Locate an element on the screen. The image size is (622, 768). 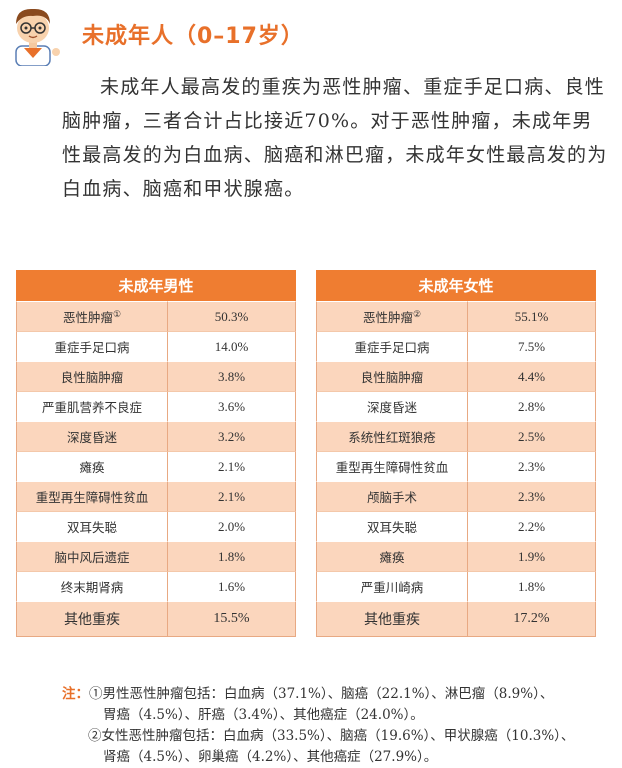
table-row: 恶性肿瘤① 50.3% is located at coordinates (156, 316).